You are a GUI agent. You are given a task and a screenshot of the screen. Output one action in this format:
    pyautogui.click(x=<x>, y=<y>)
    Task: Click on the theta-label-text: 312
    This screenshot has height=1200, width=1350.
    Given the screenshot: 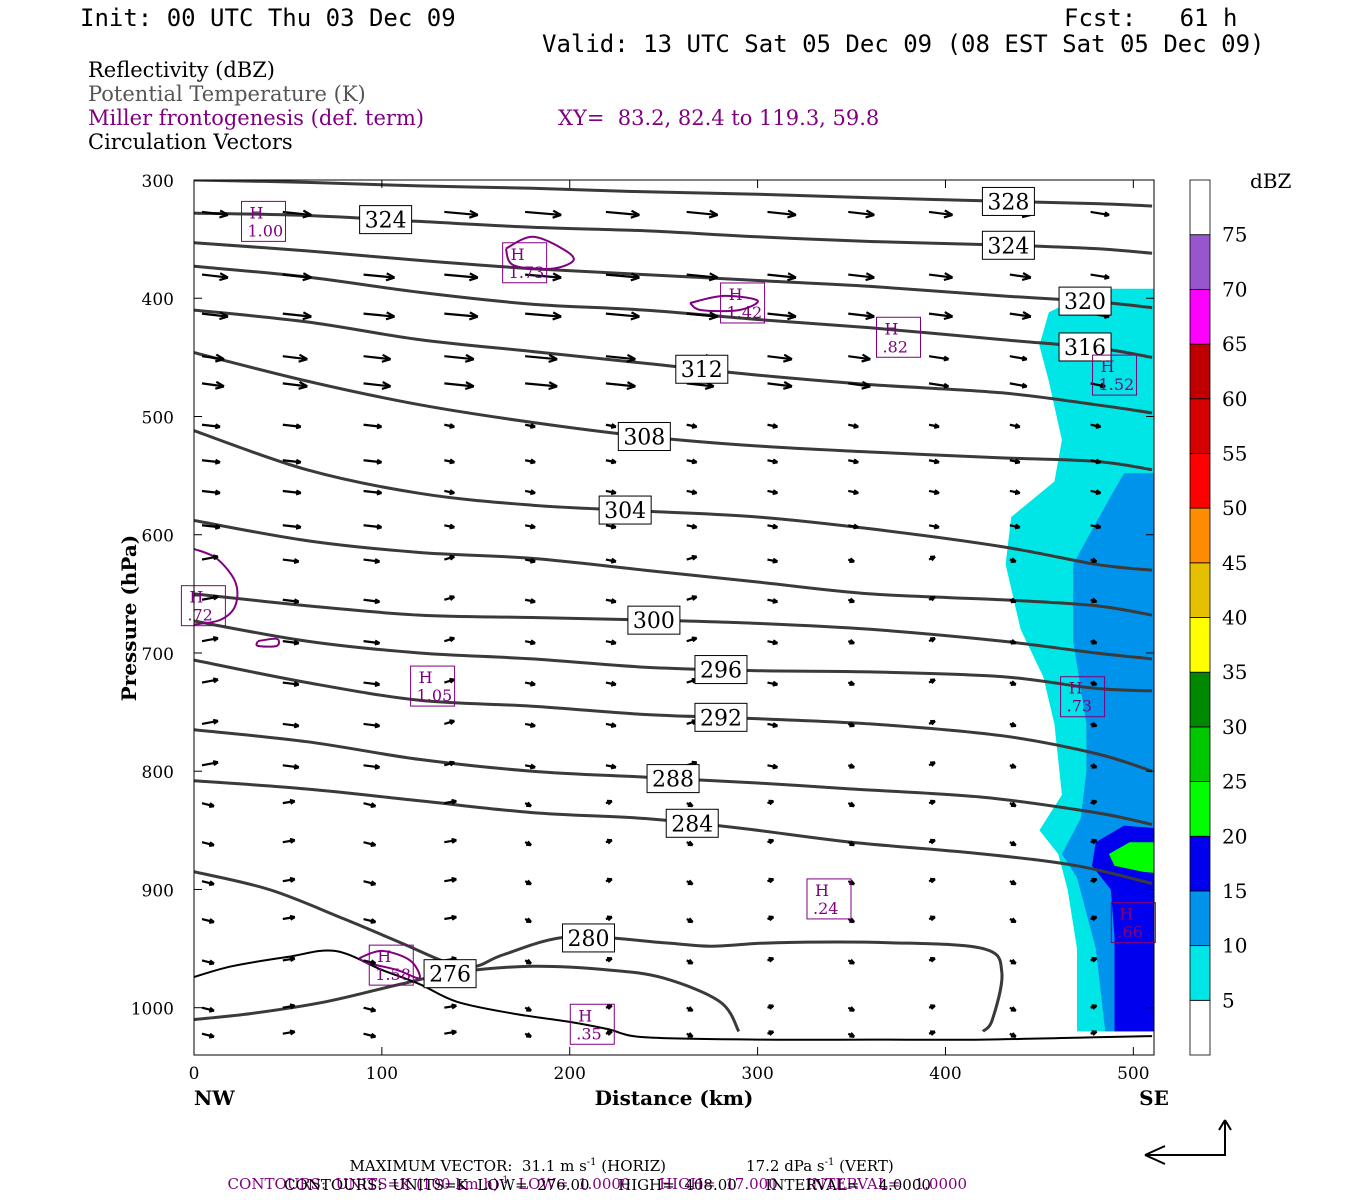 What is the action you would take?
    pyautogui.click(x=702, y=370)
    